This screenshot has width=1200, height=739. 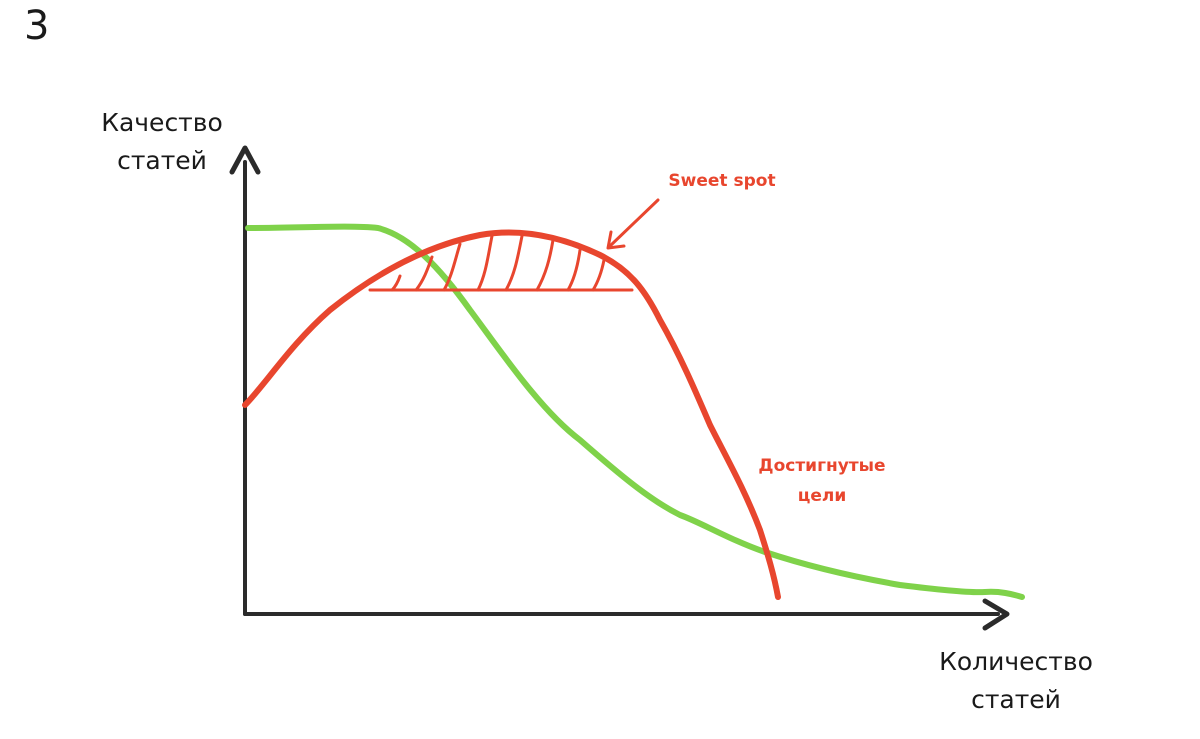 I want to click on sweet-spot-hatching, so click(x=498, y=263).